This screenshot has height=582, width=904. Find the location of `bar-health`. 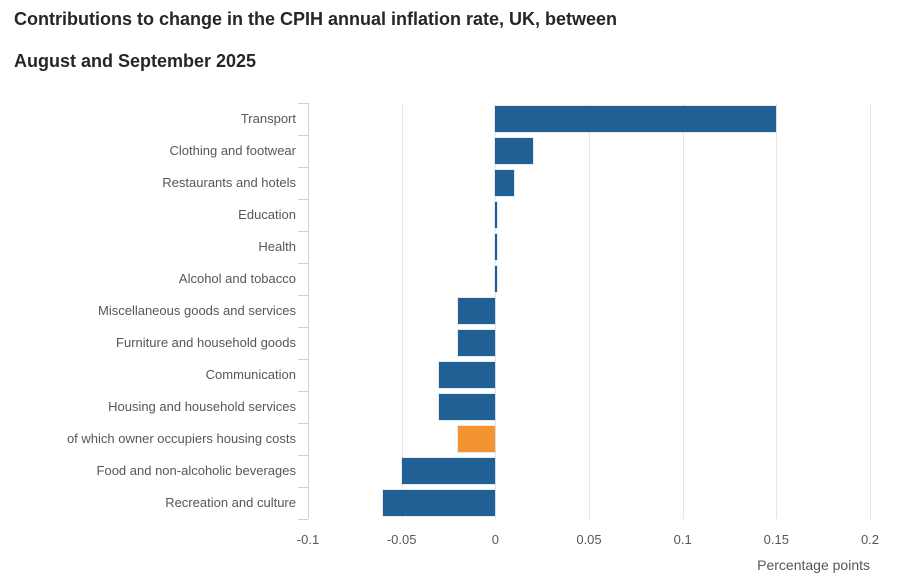

bar-health is located at coordinates (496, 247).